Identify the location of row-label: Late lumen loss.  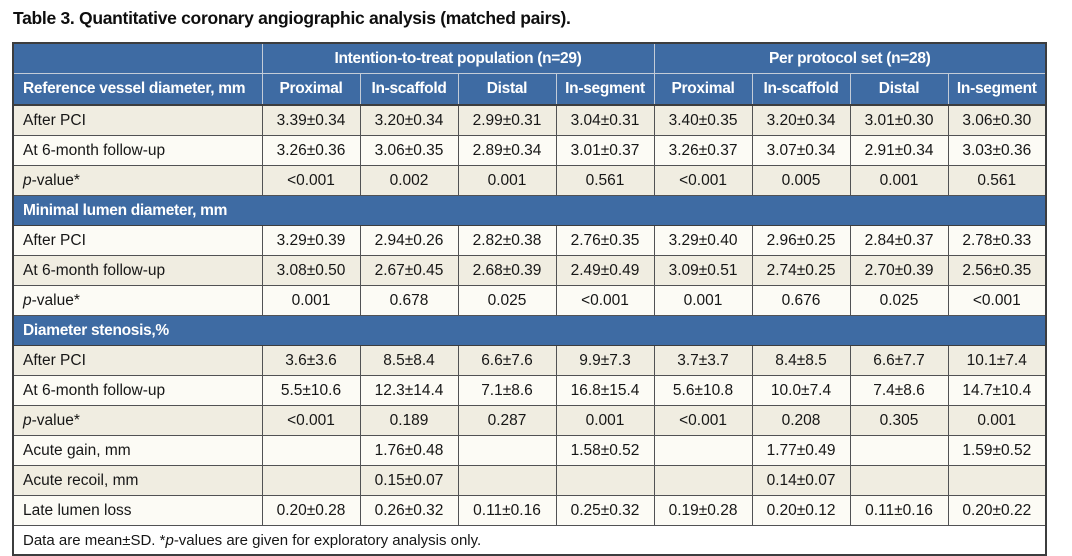
(137, 510).